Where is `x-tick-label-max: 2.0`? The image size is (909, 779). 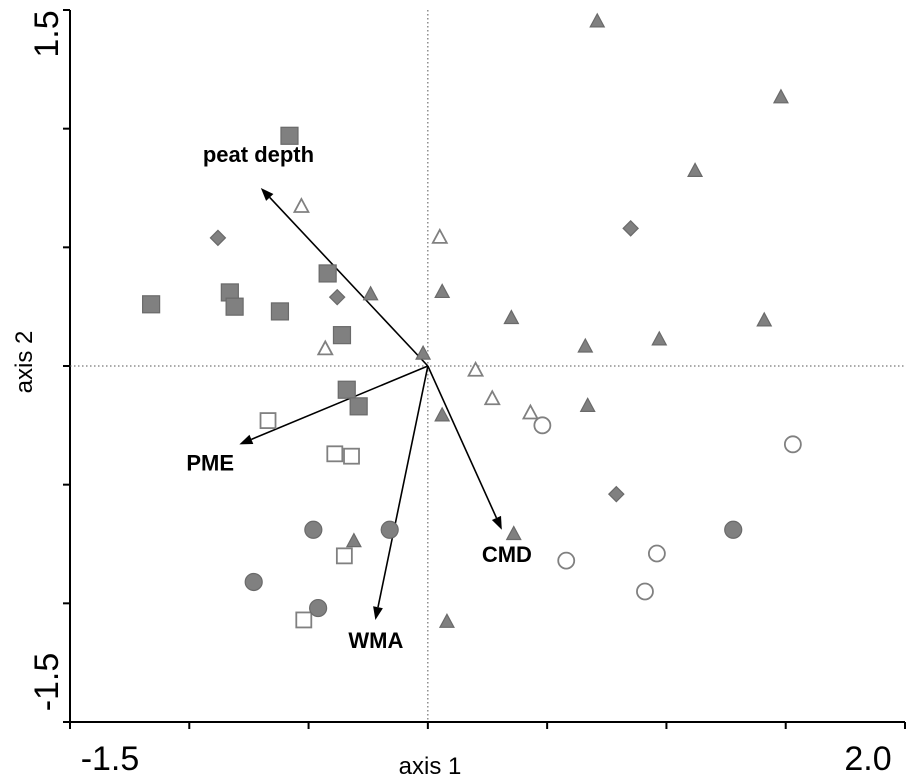
x-tick-label-max: 2.0 is located at coordinates (867, 759).